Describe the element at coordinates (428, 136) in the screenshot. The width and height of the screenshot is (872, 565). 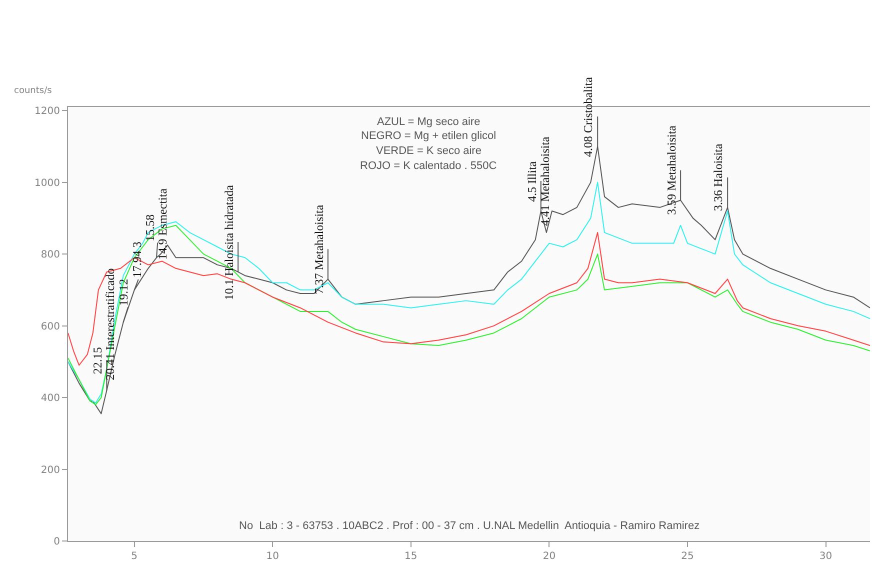
I see `annotation: NEGRO = Mg + etilen glicol` at that location.